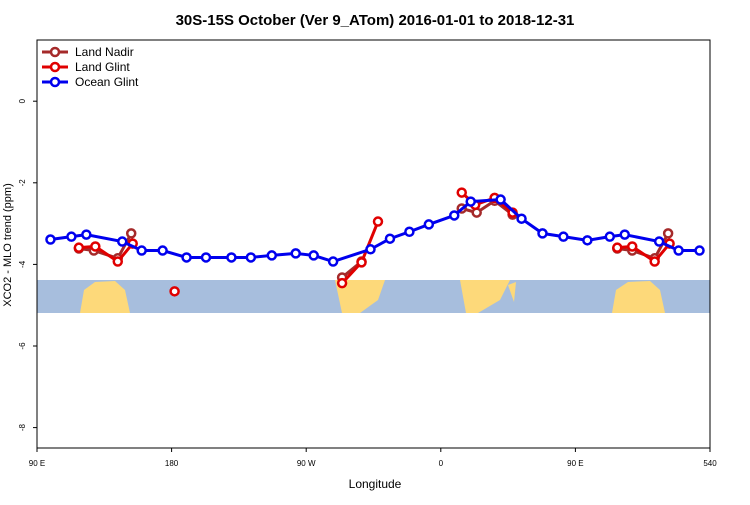 This screenshot has width=750, height=505. Describe the element at coordinates (104, 52) in the screenshot. I see `legend-label: Land Nadir` at that location.